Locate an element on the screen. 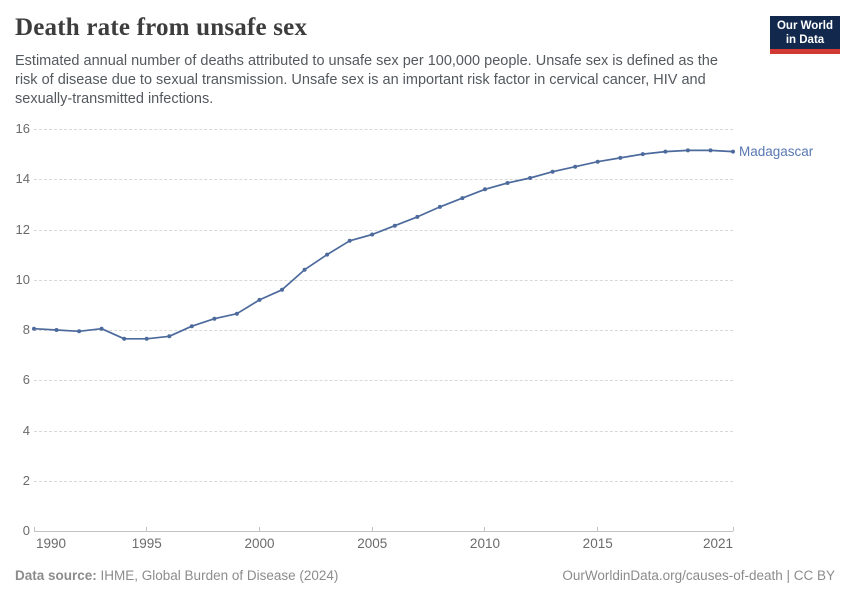 The width and height of the screenshot is (850, 600). owid-logo: Our World in Data is located at coordinates (805, 35).